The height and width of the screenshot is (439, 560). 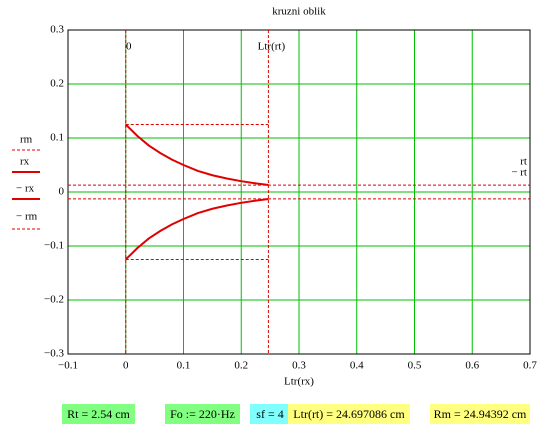 What do you see at coordinates (98, 414) in the screenshot?
I see `result-box: Rt = 2.54 cm` at bounding box center [98, 414].